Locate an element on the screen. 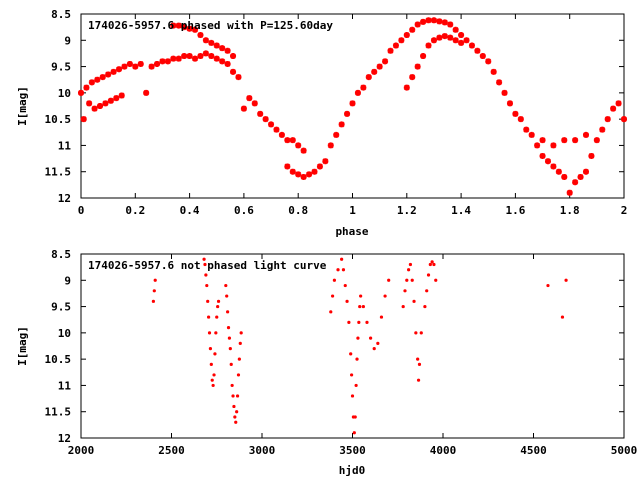 The width and height of the screenshot is (640, 480). unphased-y-axis-label: I[mag] is located at coordinates (22, 346).